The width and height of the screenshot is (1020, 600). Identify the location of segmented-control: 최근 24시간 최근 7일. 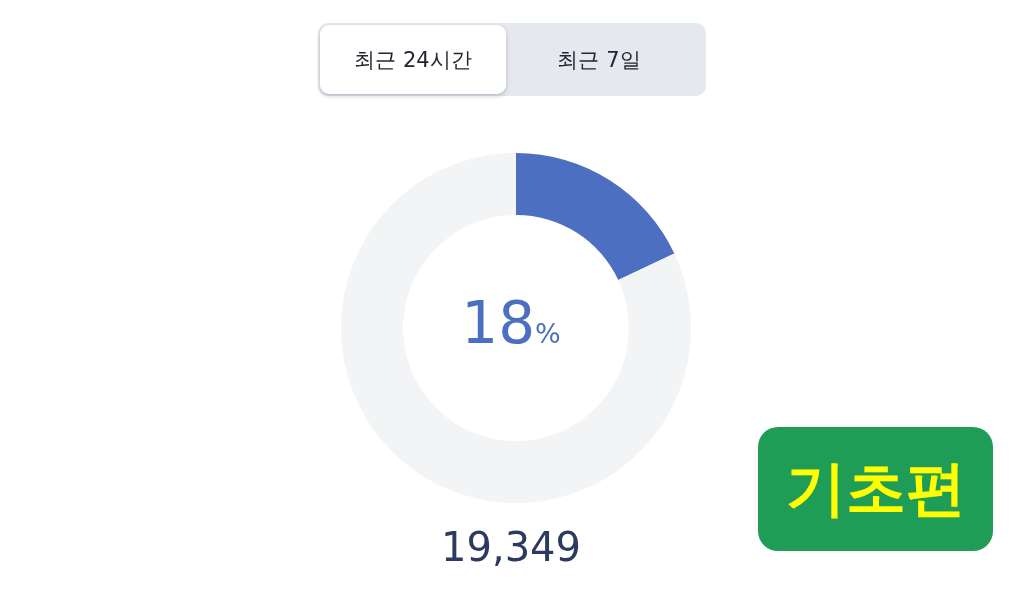
(512, 59).